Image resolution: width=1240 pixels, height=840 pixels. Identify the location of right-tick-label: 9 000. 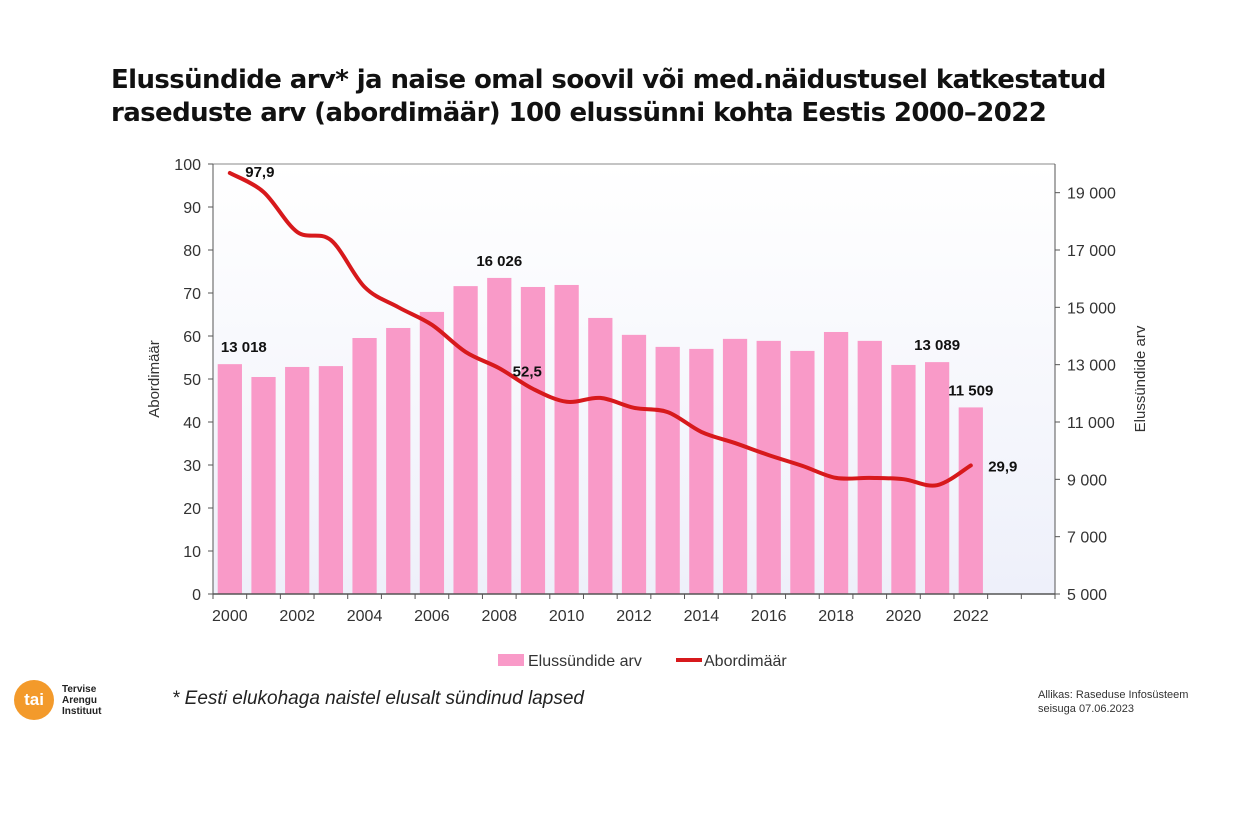
(1087, 480).